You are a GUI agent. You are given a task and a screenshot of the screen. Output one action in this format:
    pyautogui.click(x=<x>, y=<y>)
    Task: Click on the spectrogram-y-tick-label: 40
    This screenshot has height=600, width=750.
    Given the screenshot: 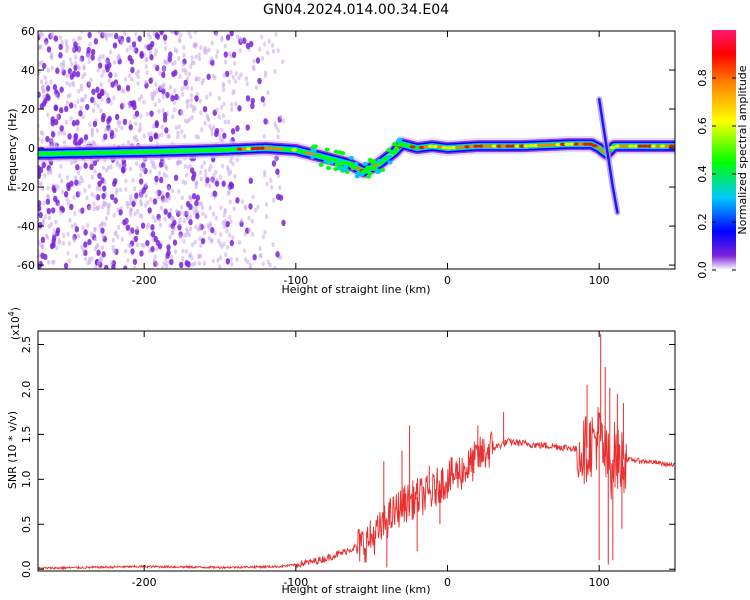 What is the action you would take?
    pyautogui.click(x=28, y=70)
    